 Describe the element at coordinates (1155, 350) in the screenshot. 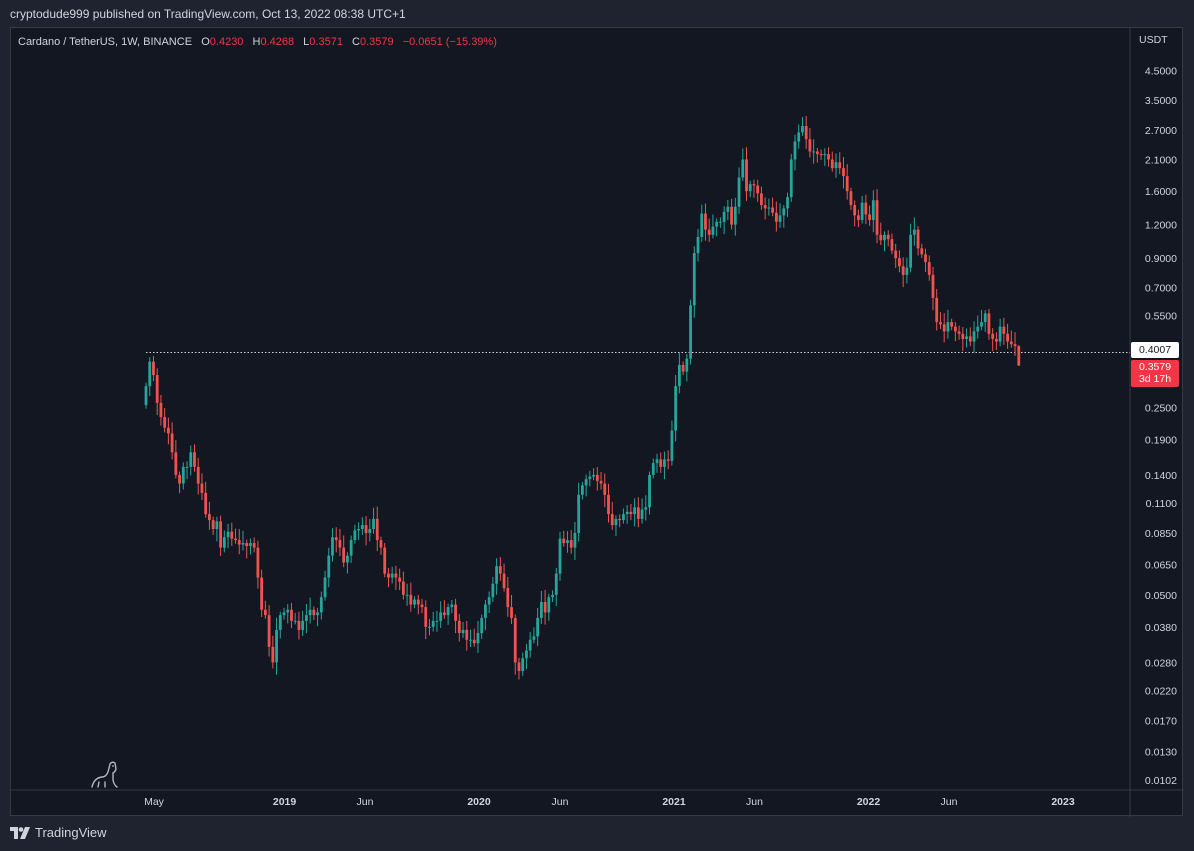

I see `line-price-tag: 0.4007` at that location.